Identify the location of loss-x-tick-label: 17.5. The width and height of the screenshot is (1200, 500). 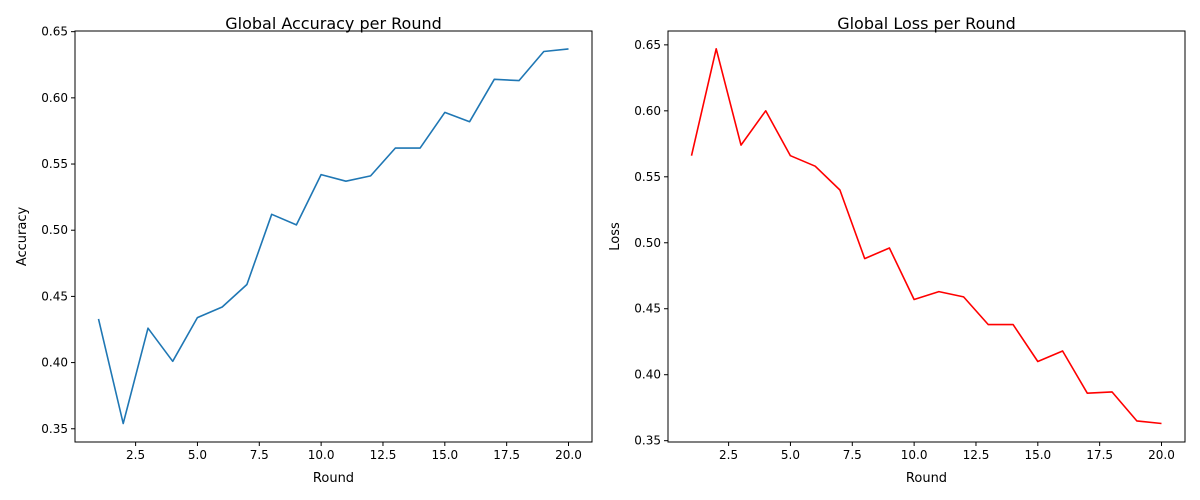
(1099, 455).